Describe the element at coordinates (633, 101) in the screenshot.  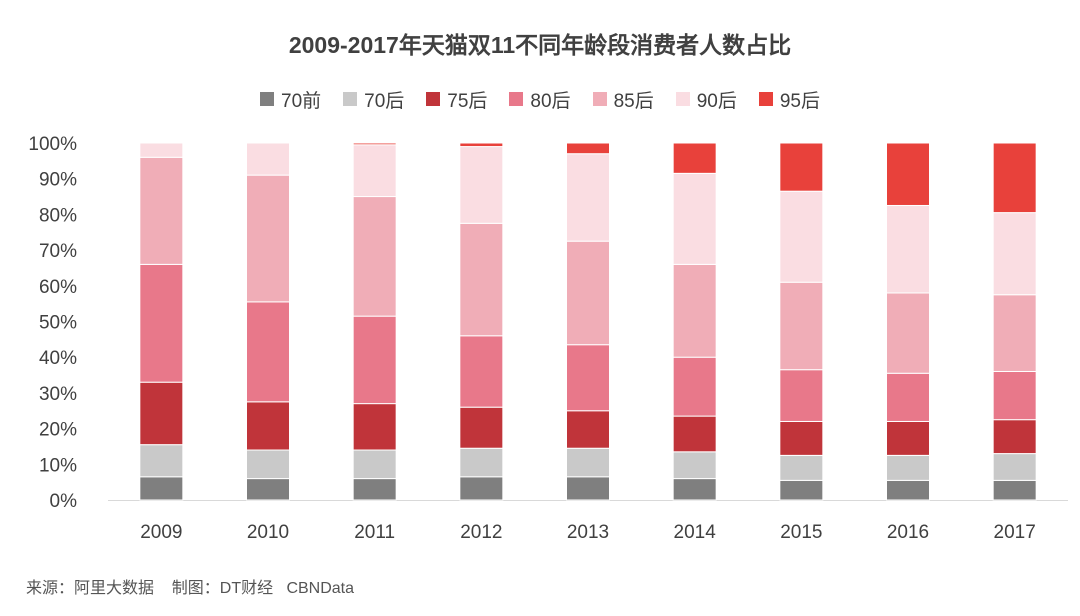
I see `legend-label: 85后` at that location.